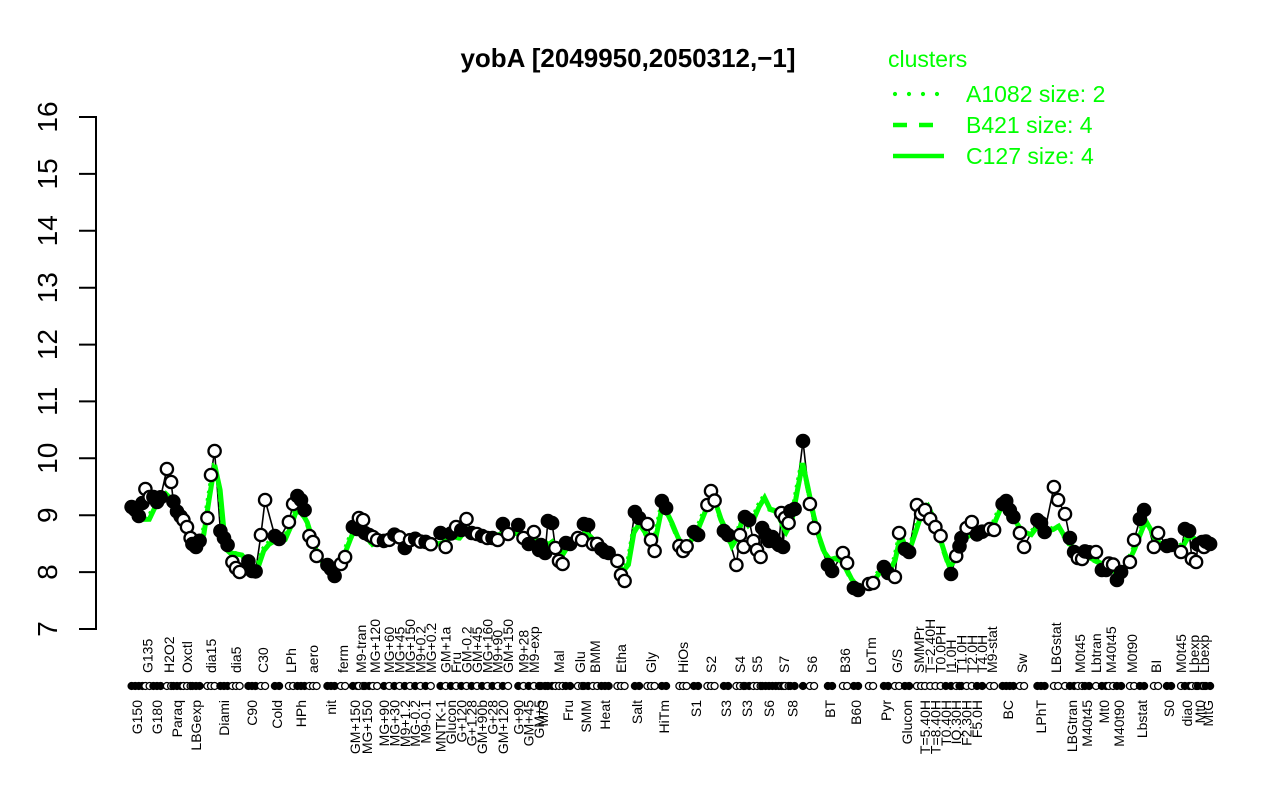 Image resolution: width=1280 pixels, height=800 pixels. Describe the element at coordinates (384, 723) in the screenshot. I see `svg-text: MG+90` at that location.